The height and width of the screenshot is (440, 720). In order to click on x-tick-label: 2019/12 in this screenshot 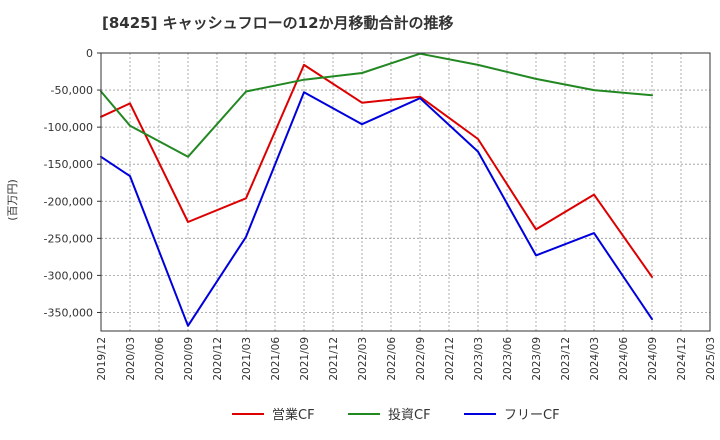, I will do `click(102, 359)`.